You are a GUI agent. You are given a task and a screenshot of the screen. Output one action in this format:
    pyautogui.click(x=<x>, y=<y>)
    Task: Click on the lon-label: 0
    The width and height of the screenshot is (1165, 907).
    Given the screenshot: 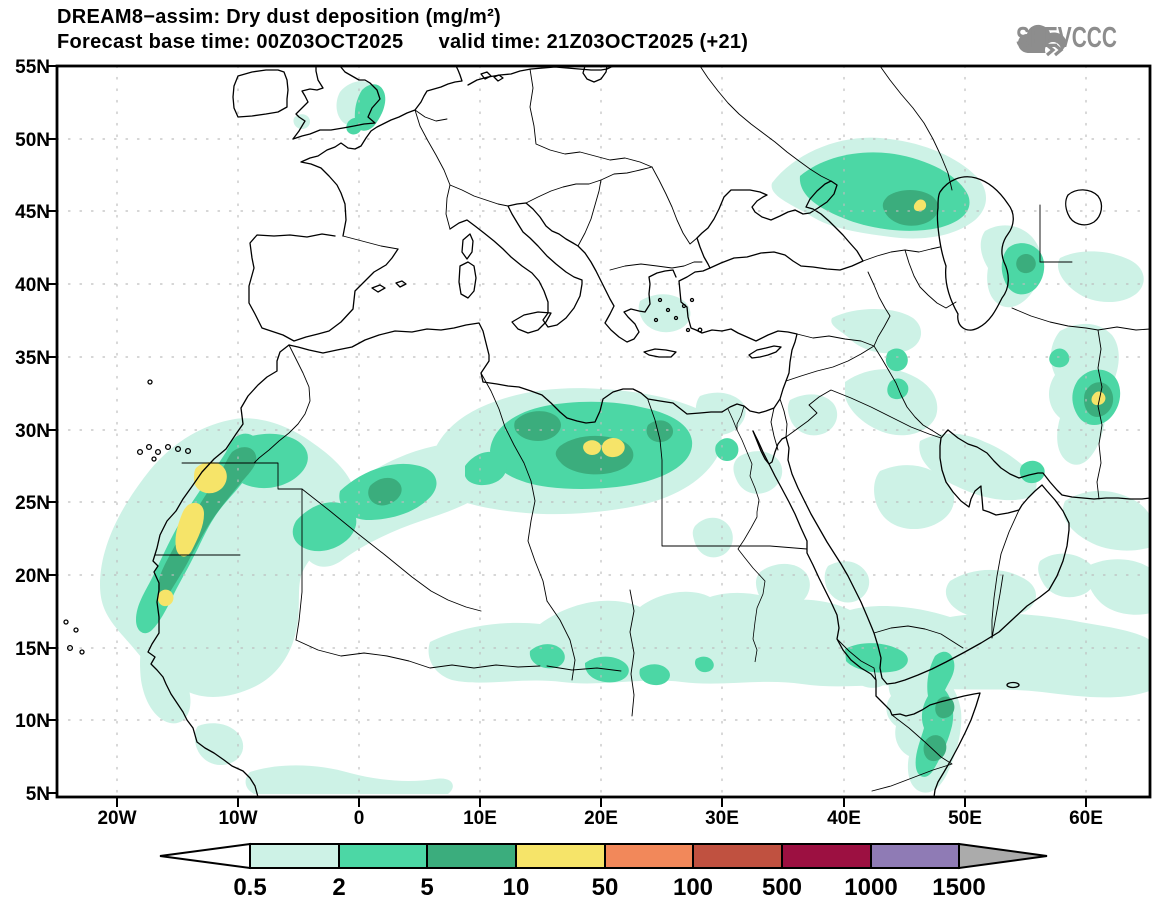 What is the action you would take?
    pyautogui.click(x=359, y=818)
    